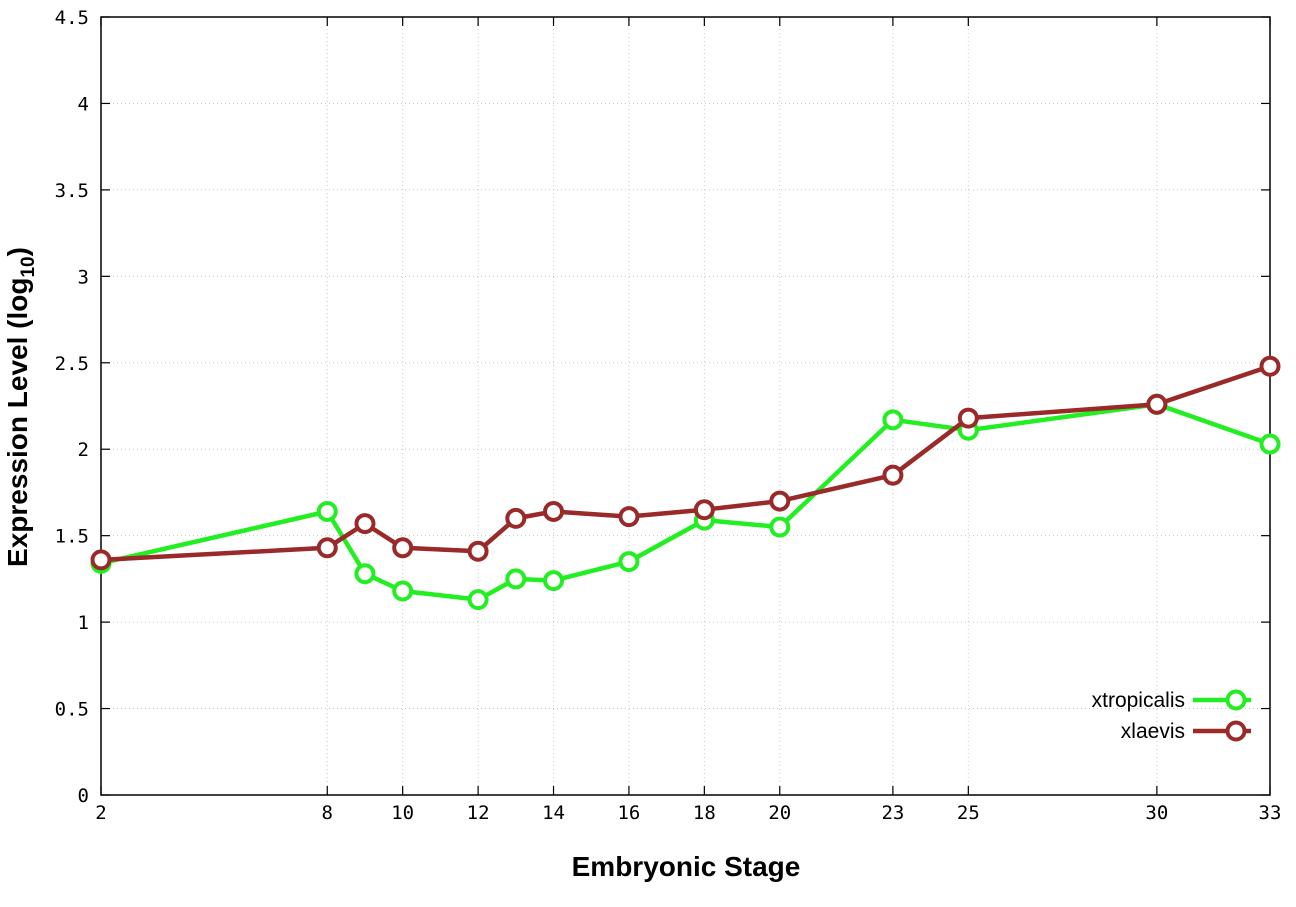  I want to click on x-tick-label: 30, so click(1156, 813).